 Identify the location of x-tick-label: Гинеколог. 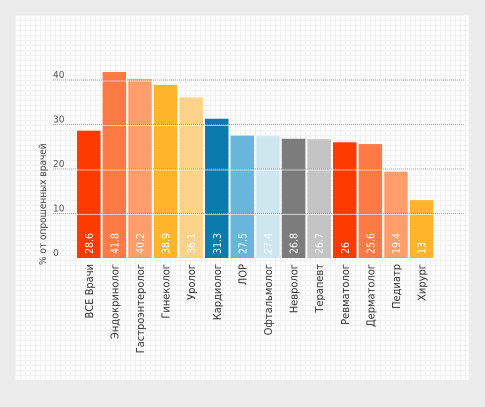
(166, 291).